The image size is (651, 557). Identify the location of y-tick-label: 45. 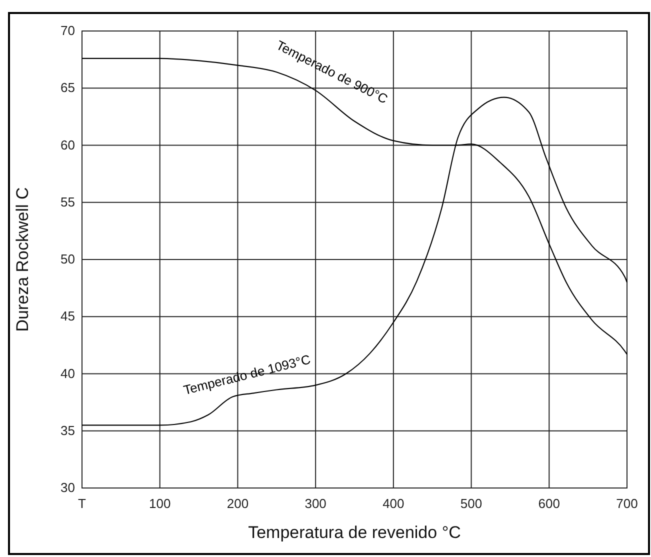
(67, 316).